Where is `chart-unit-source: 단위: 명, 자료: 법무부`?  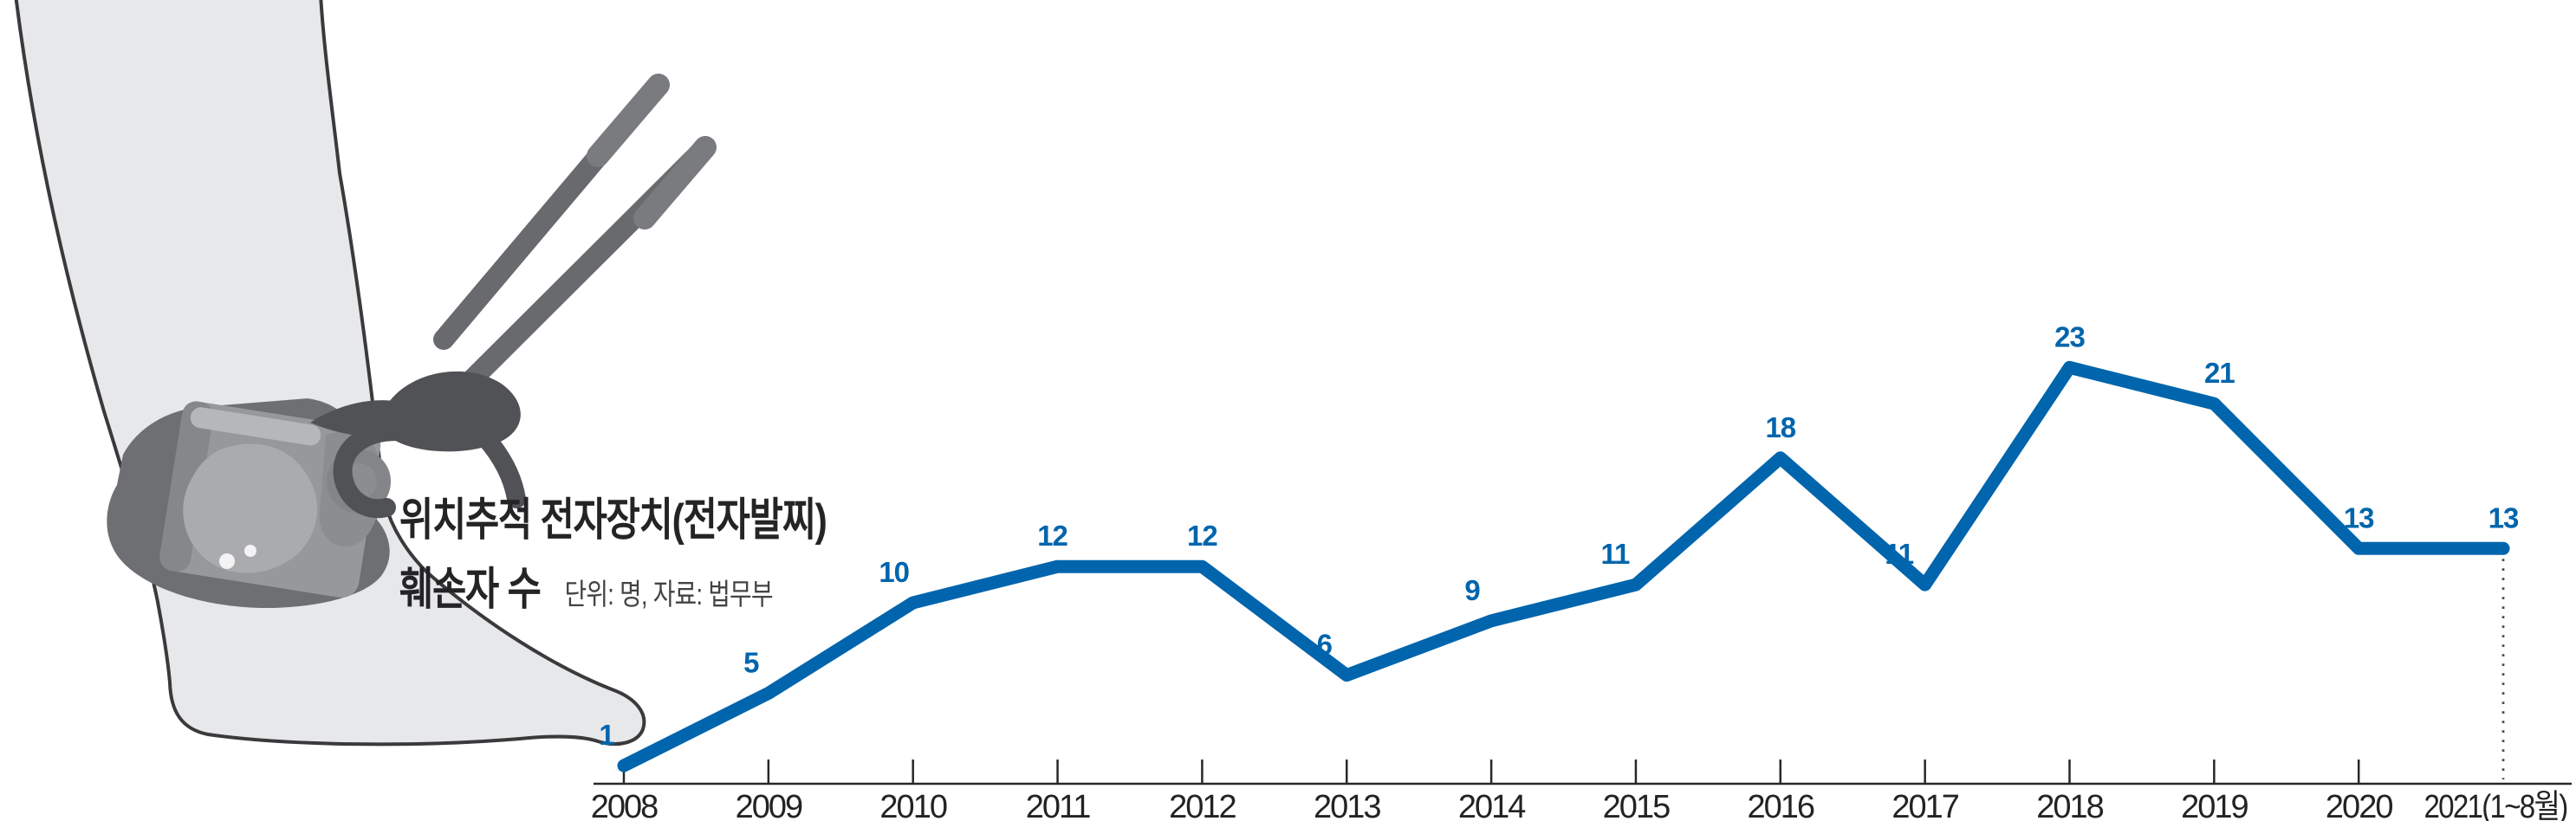 chart-unit-source: 단위: 명, 자료: 법무부 is located at coordinates (669, 596).